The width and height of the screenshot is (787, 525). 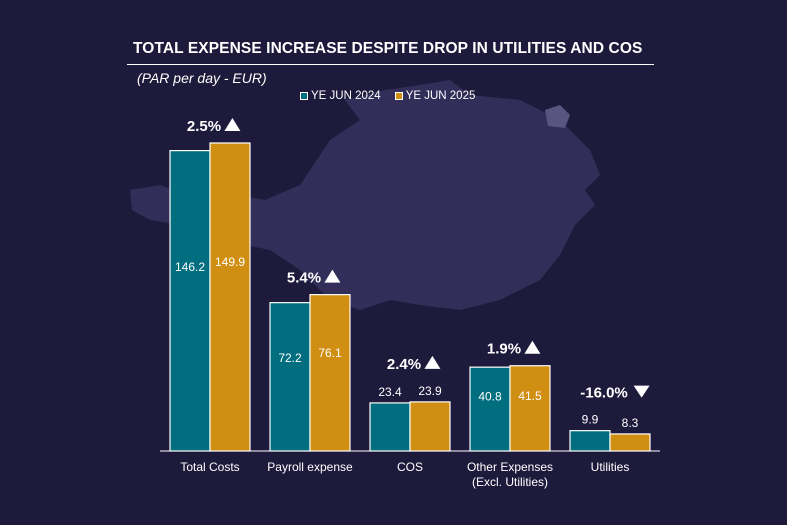 I want to click on category-label: Utilities, so click(x=610, y=467).